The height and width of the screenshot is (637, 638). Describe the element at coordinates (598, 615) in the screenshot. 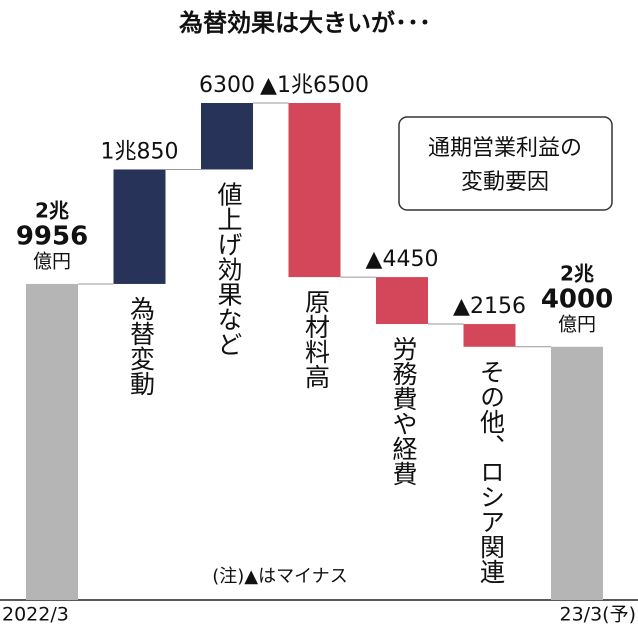

I see `x-tick-label: 23/3(予)` at that location.